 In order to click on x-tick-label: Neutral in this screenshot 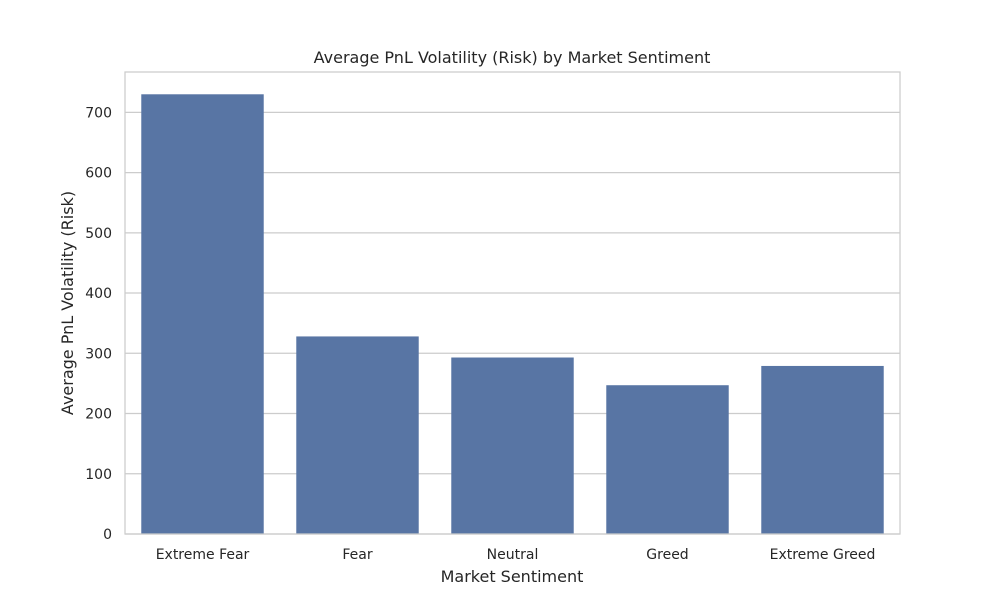, I will do `click(513, 555)`.